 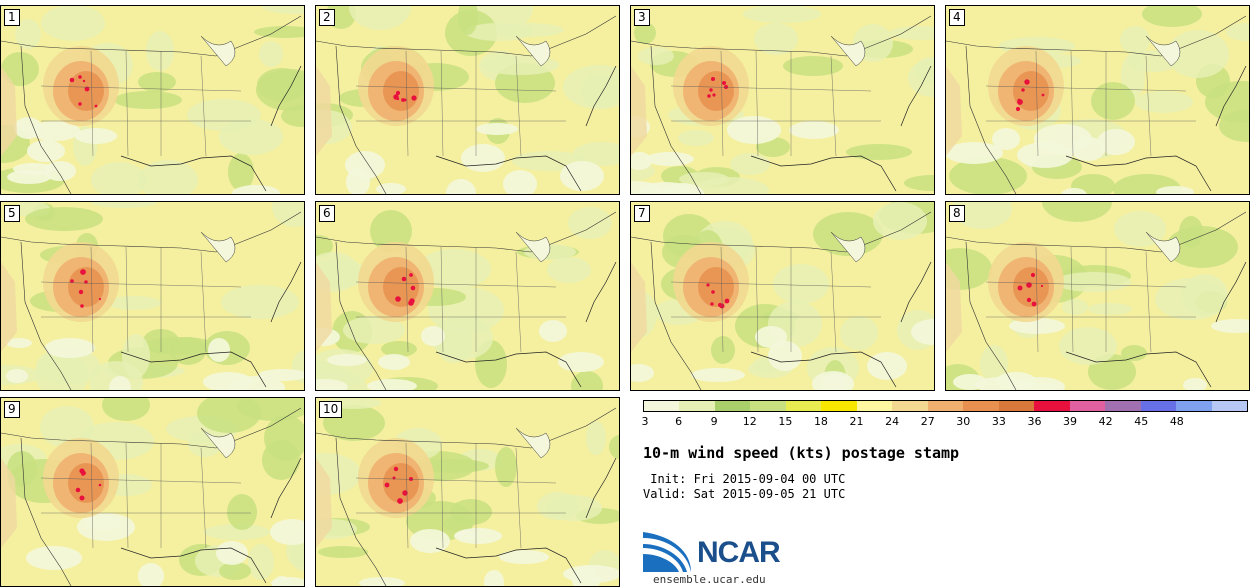 What do you see at coordinates (998, 421) in the screenshot?
I see `colorbar-tick: 33` at bounding box center [998, 421].